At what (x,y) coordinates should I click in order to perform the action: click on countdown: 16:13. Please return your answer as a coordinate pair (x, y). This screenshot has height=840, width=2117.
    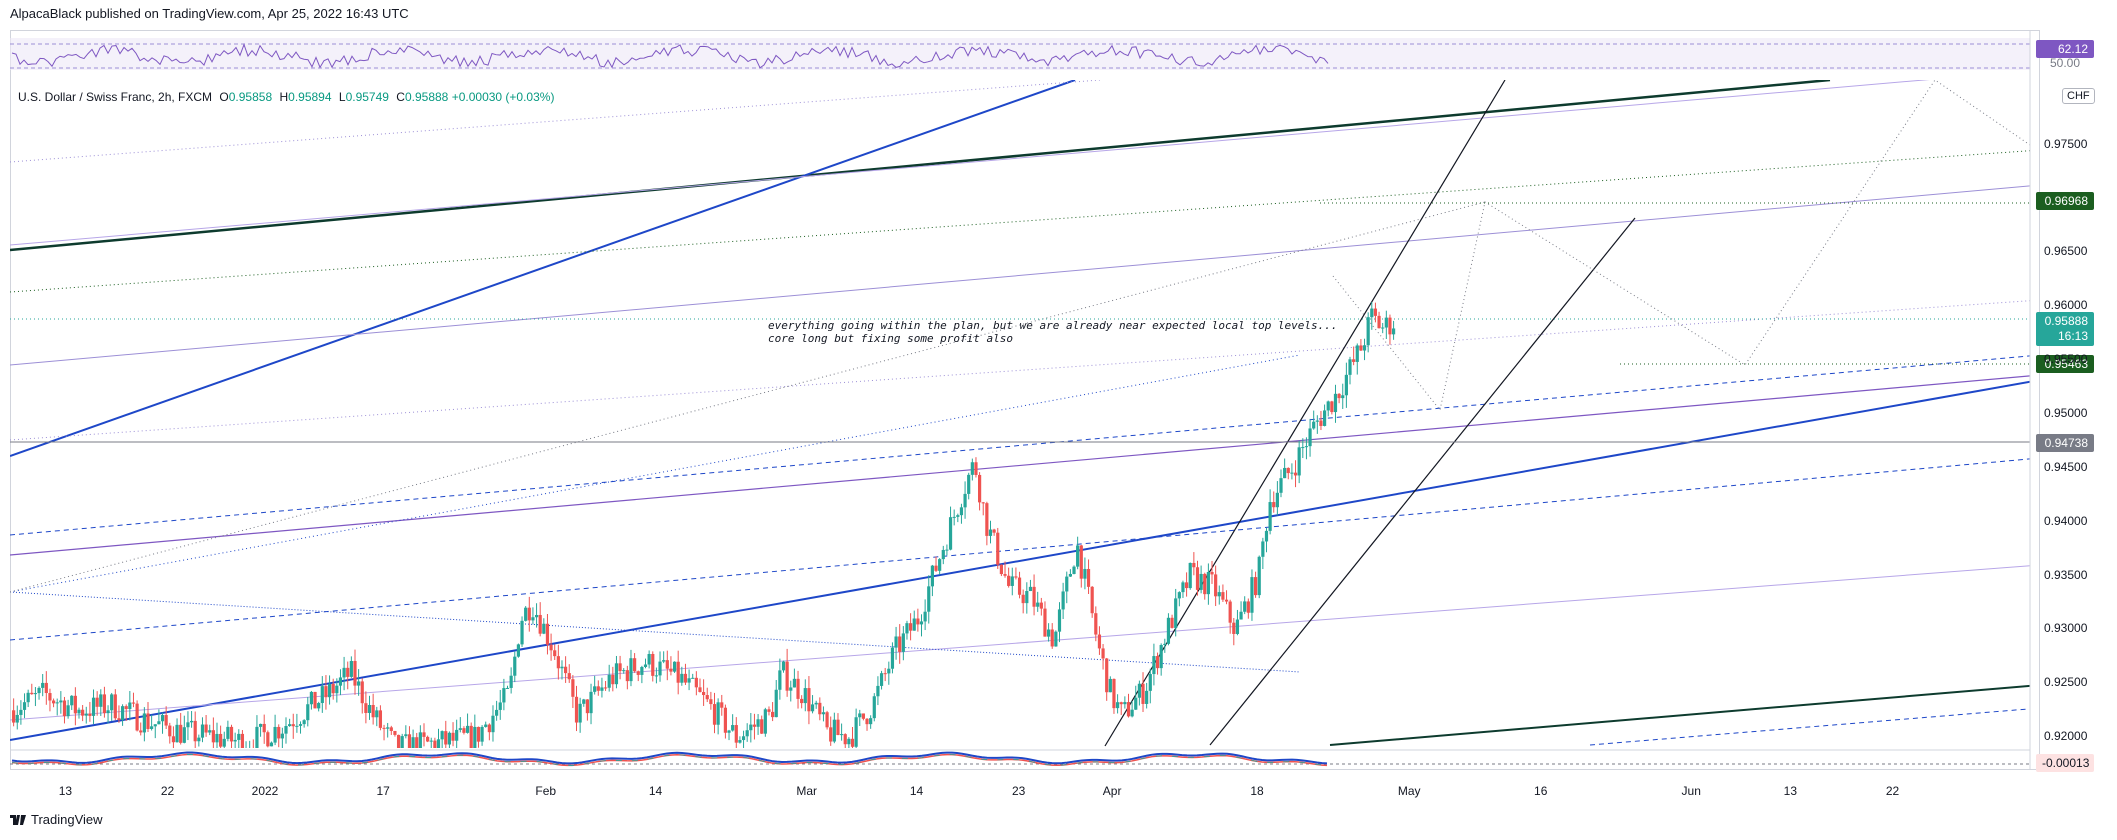
    Looking at the image, I should click on (2072, 336).